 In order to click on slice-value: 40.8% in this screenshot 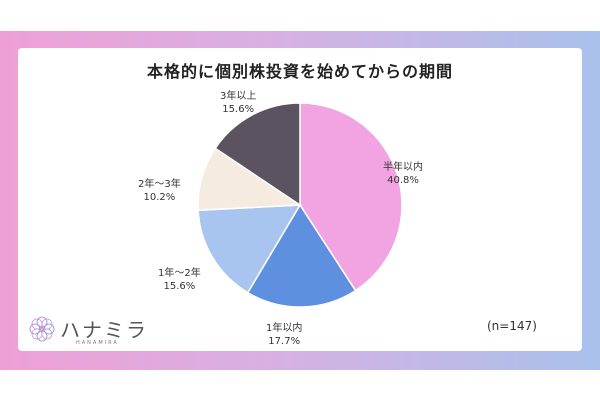, I will do `click(403, 180)`.